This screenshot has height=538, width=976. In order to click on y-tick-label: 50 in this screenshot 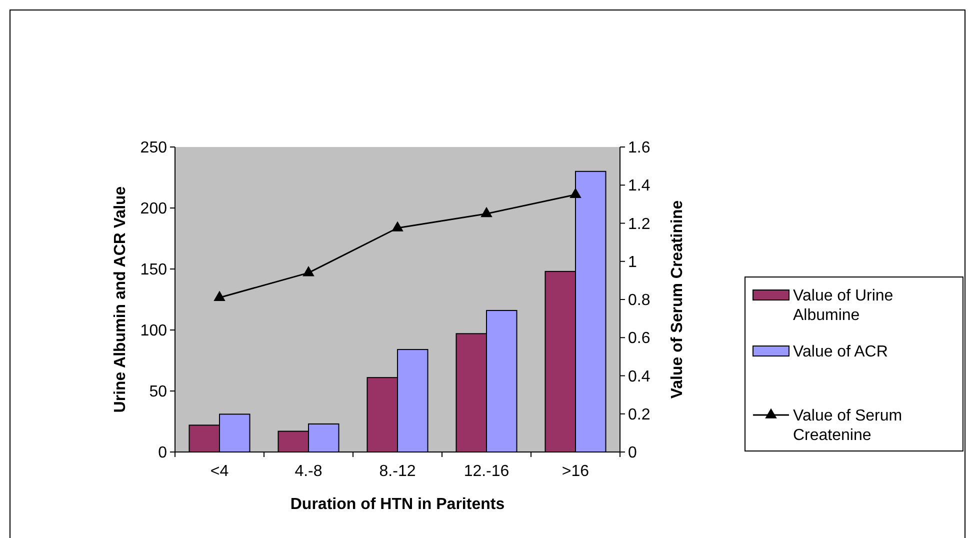, I will do `click(158, 392)`.